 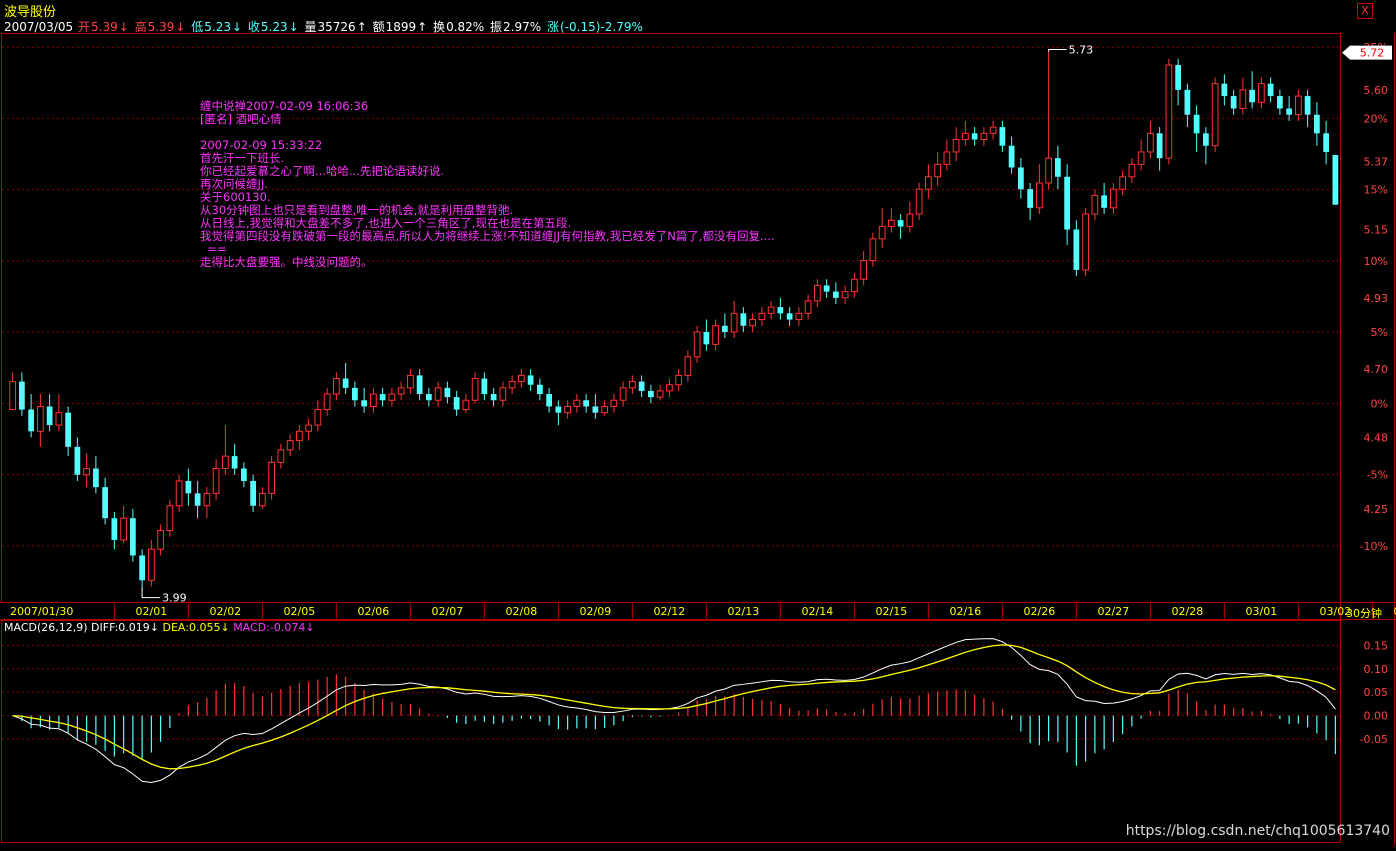 I want to click on change-value: (-0.15)-2.79%, so click(x=601, y=27).